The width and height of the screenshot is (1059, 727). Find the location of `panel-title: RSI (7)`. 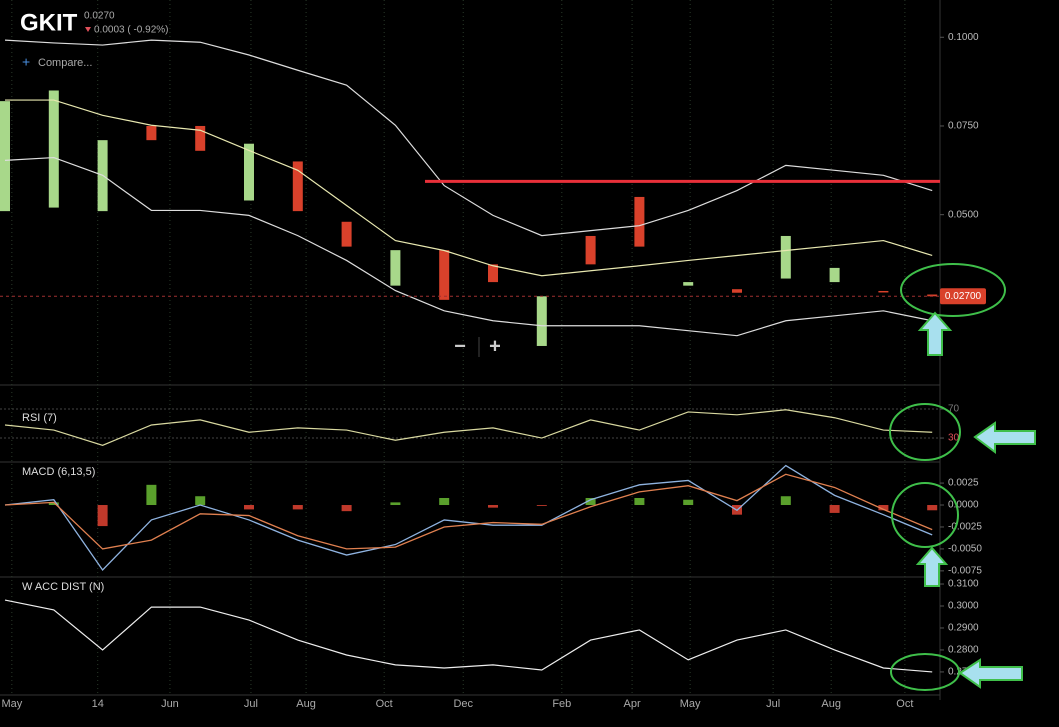

panel-title: RSI (7) is located at coordinates (39, 418).